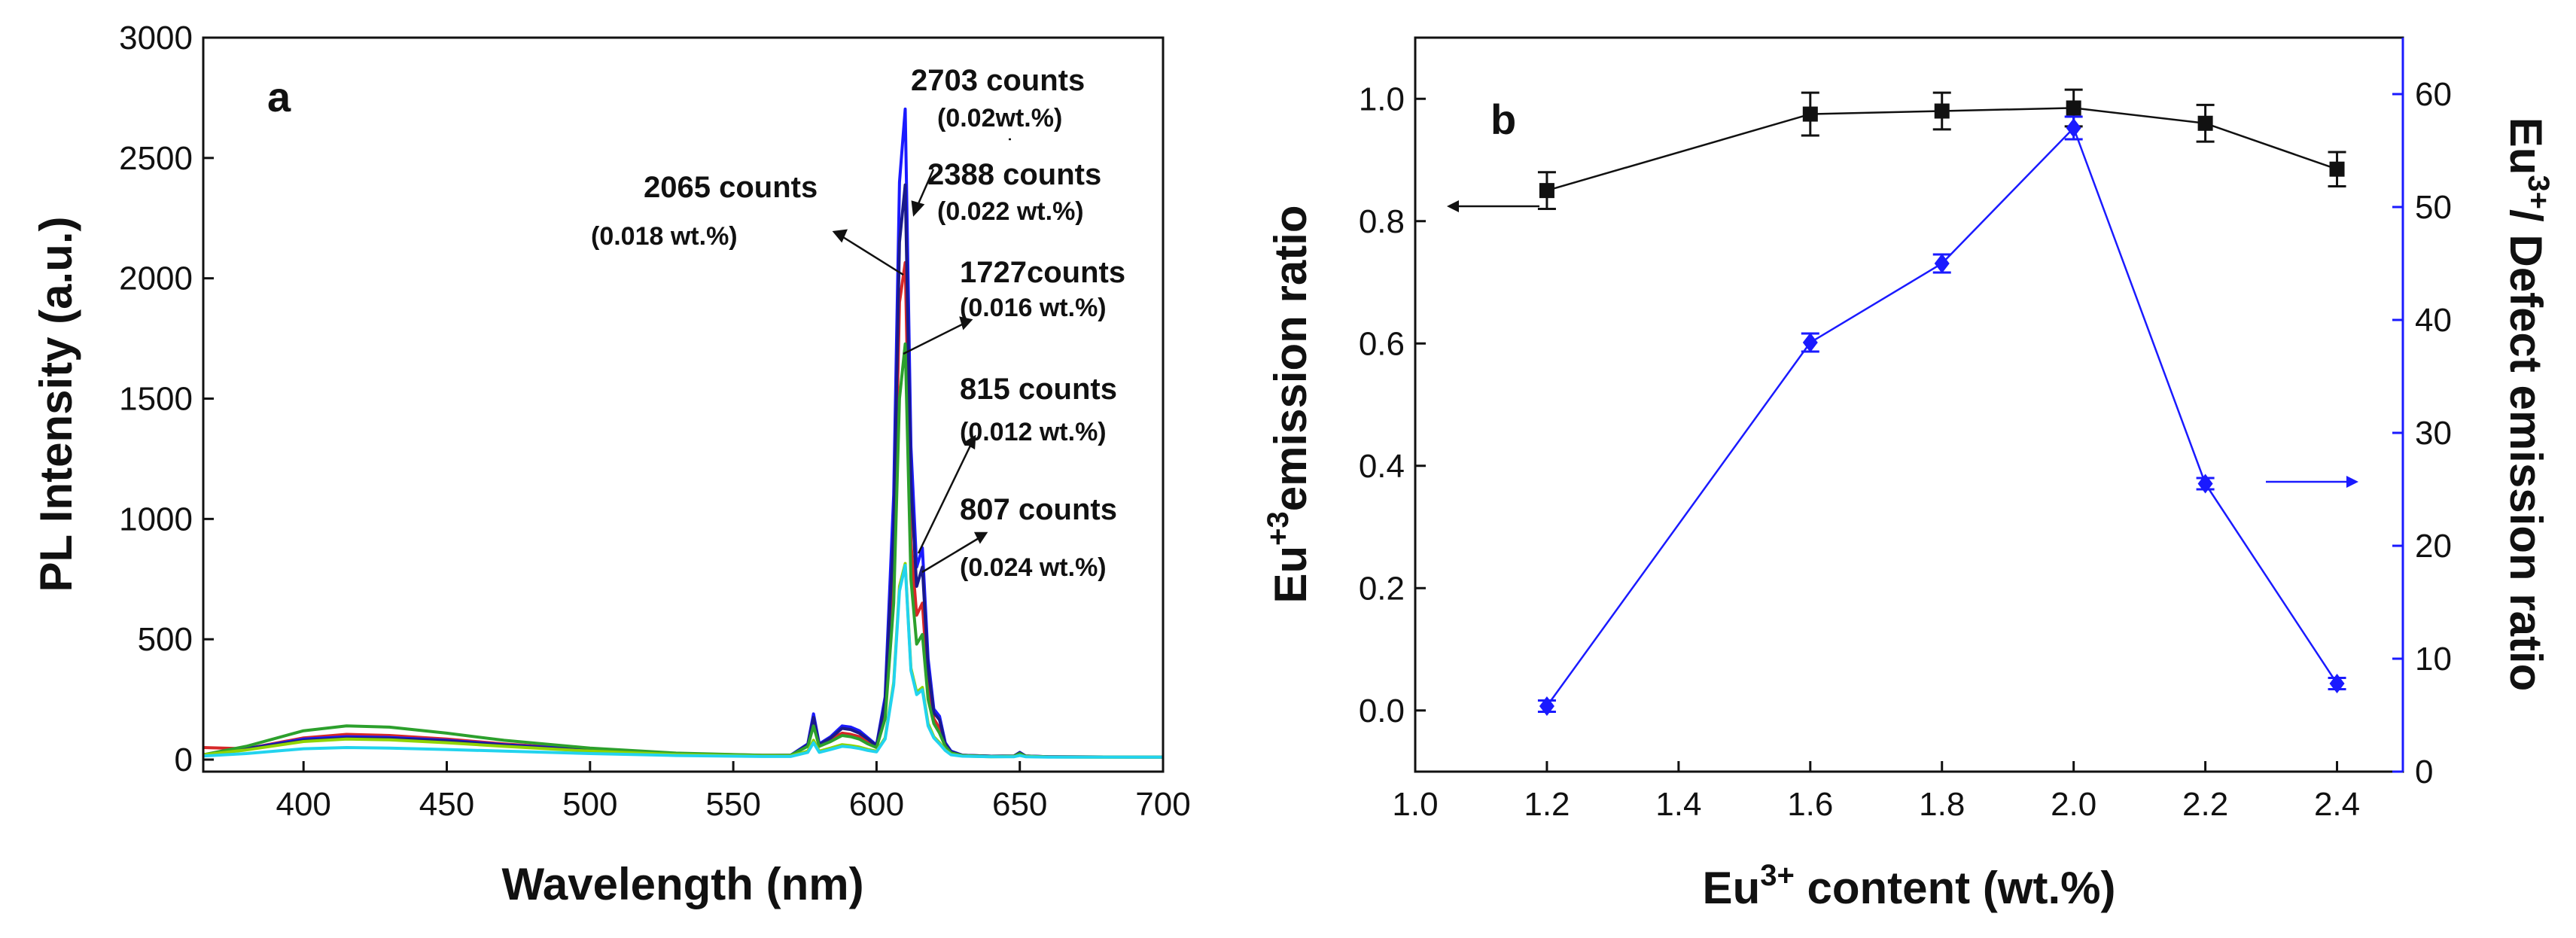 Image resolution: width=2576 pixels, height=938 pixels. Describe the element at coordinates (1956, 888) in the screenshot. I see `x-label-rest: content (wt.%)` at that location.